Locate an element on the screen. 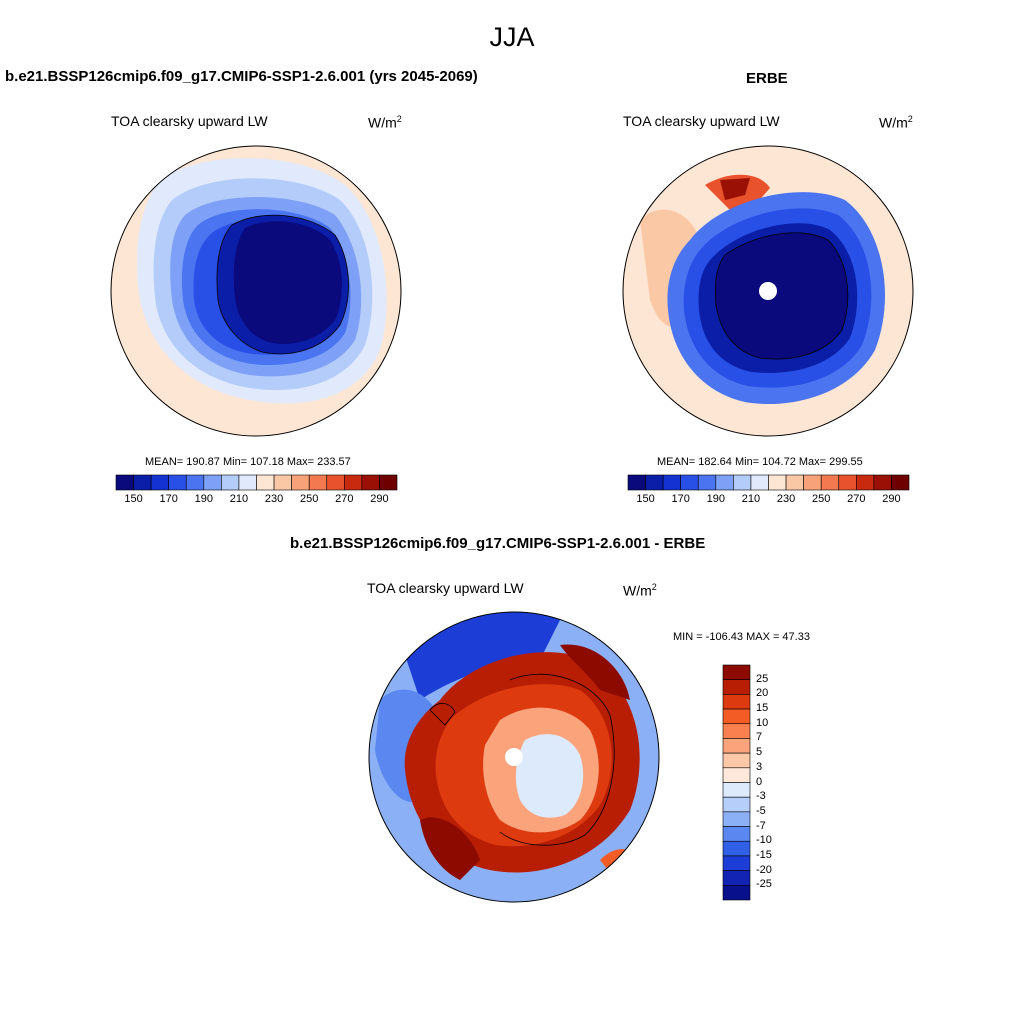  panel-left-units: W/m2 is located at coordinates (385, 122).